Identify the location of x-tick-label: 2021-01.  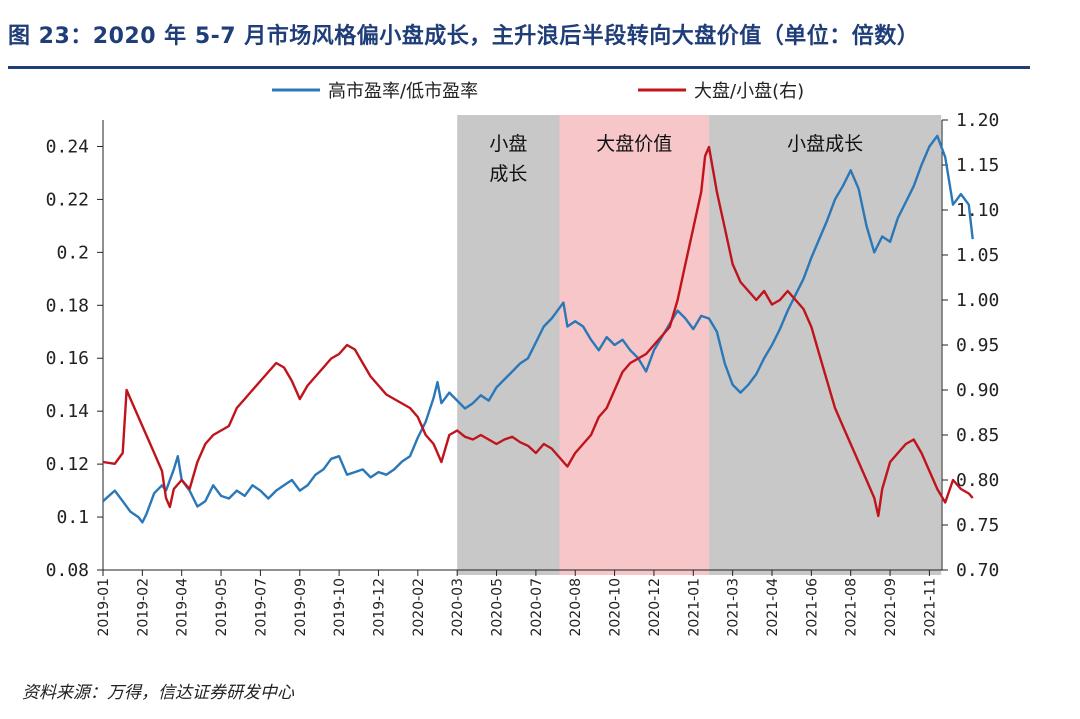
(694, 607).